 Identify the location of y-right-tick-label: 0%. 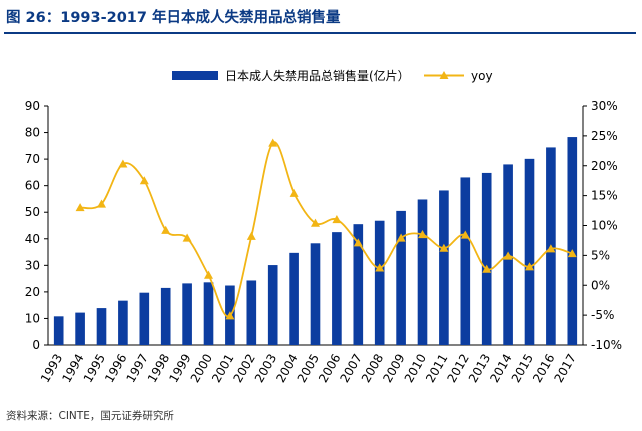
(600, 285).